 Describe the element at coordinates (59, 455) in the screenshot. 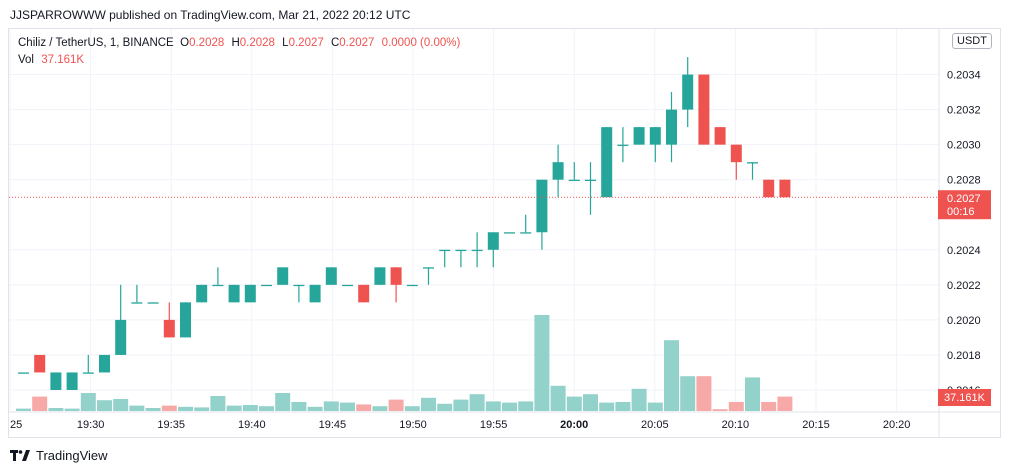

I see `tradingview-footer: TradingView` at that location.